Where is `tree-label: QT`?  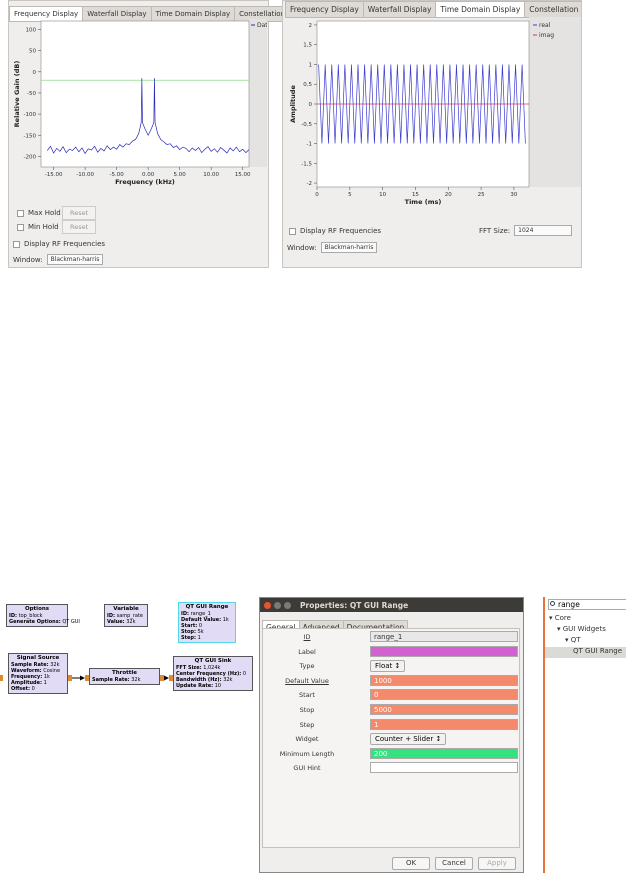
tree-label: QT is located at coordinates (575, 640).